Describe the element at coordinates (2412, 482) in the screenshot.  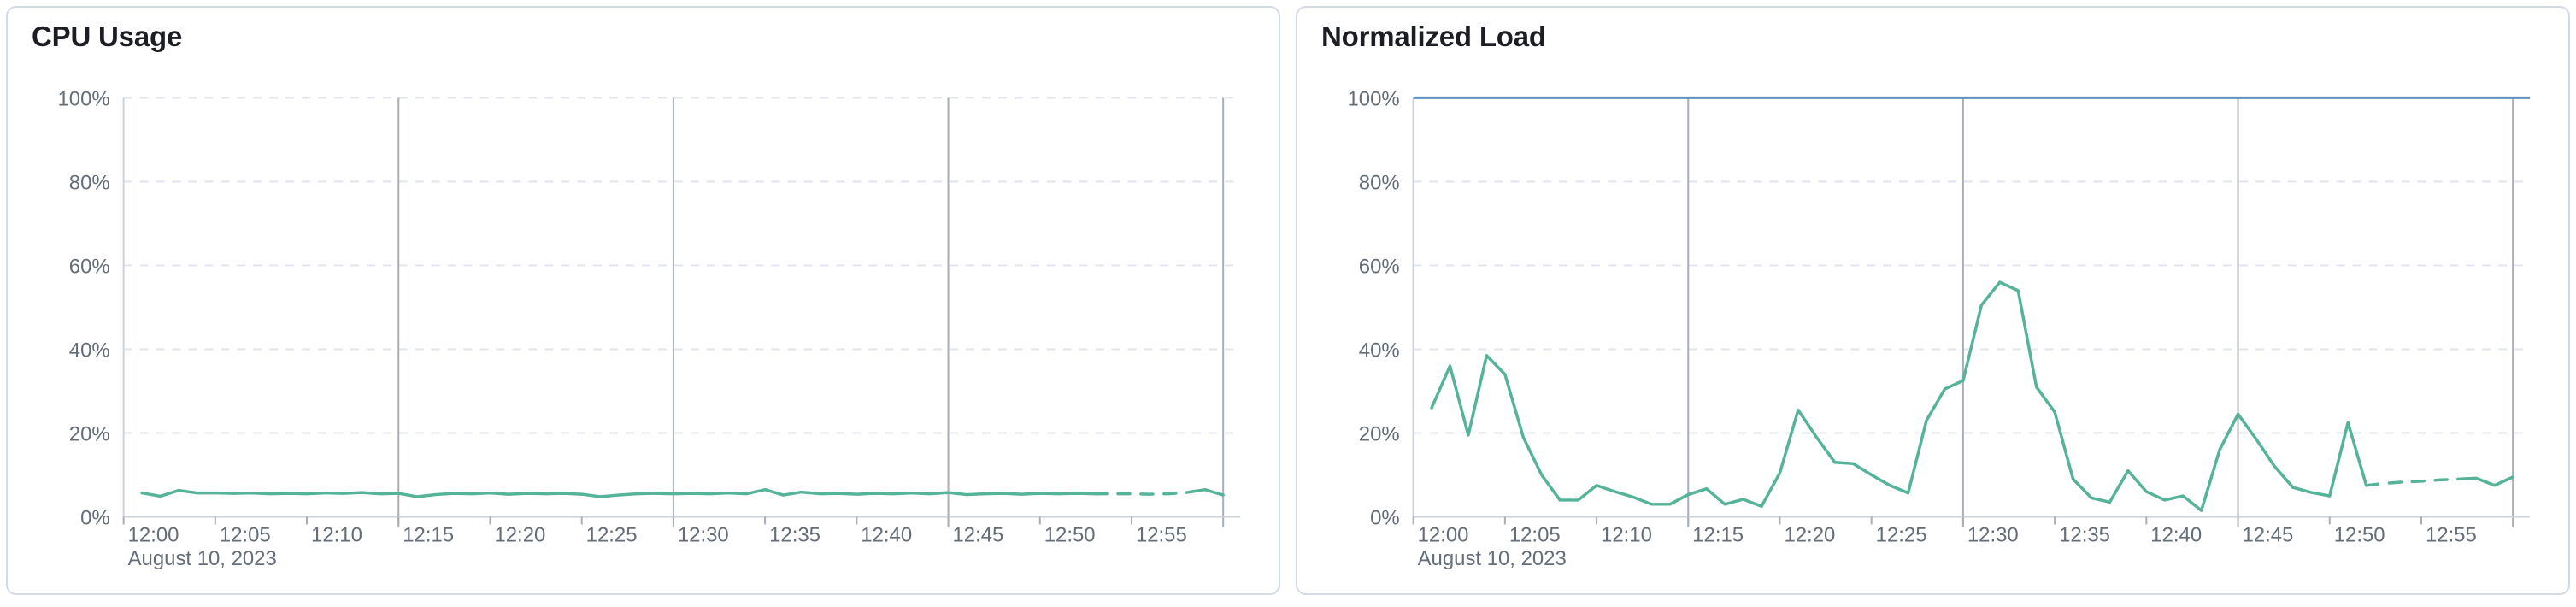
I see `normalized-load-line-dashed` at that location.